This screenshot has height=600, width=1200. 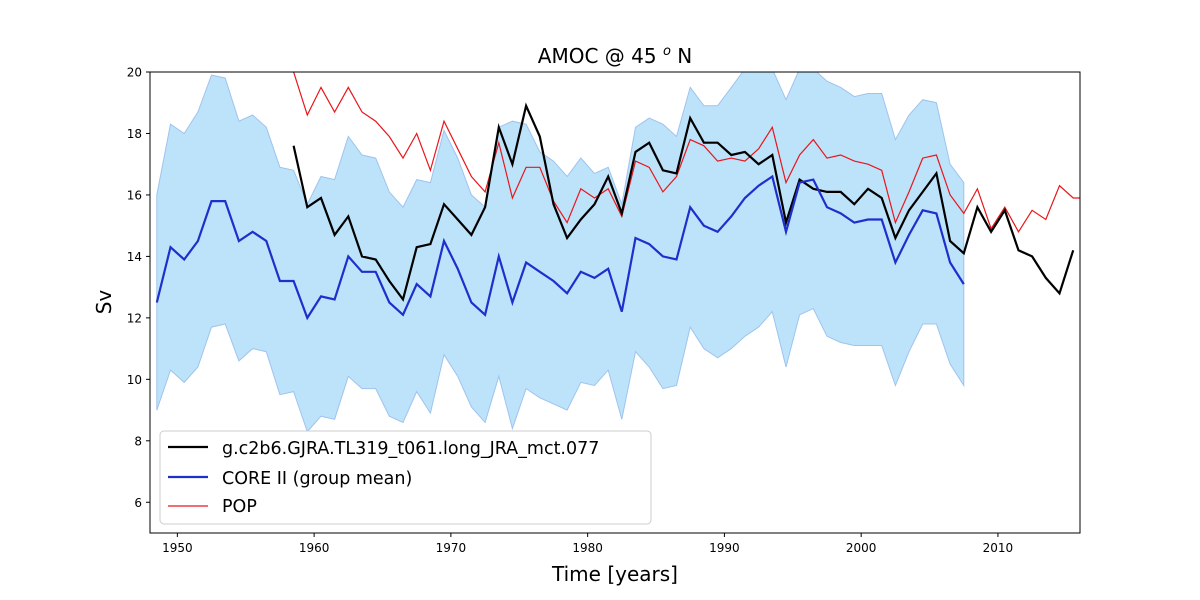 What do you see at coordinates (587, 548) in the screenshot?
I see `x-tick-label: 1980` at bounding box center [587, 548].